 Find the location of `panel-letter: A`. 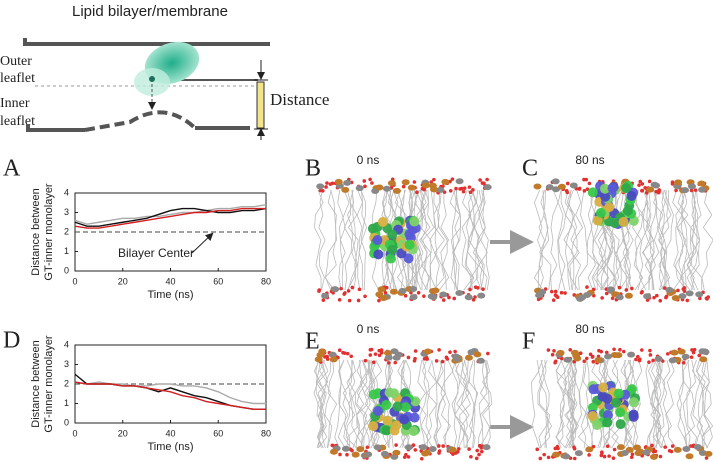

panel-letter: A is located at coordinates (12, 169).